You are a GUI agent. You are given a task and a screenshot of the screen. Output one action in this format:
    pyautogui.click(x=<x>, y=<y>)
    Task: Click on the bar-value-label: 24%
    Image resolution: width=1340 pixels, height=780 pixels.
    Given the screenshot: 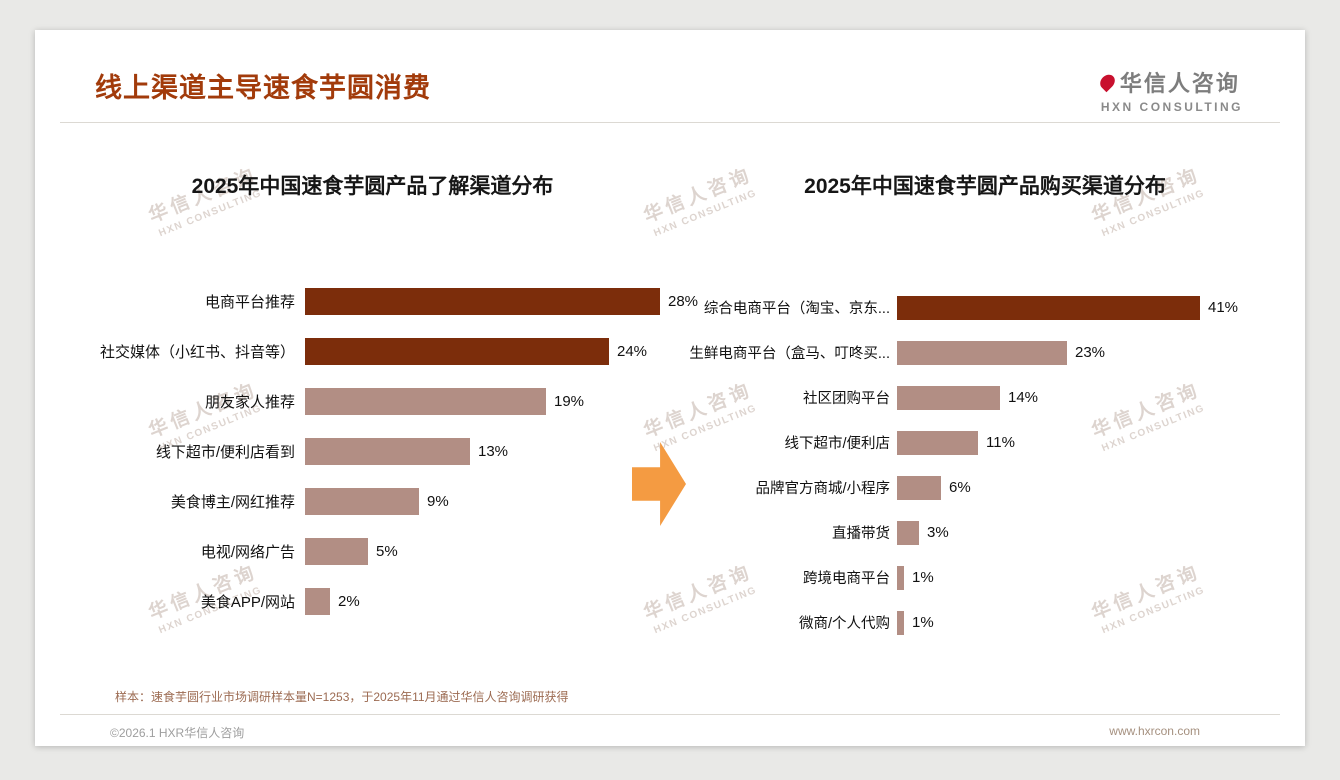 What is the action you would take?
    pyautogui.click(x=632, y=351)
    